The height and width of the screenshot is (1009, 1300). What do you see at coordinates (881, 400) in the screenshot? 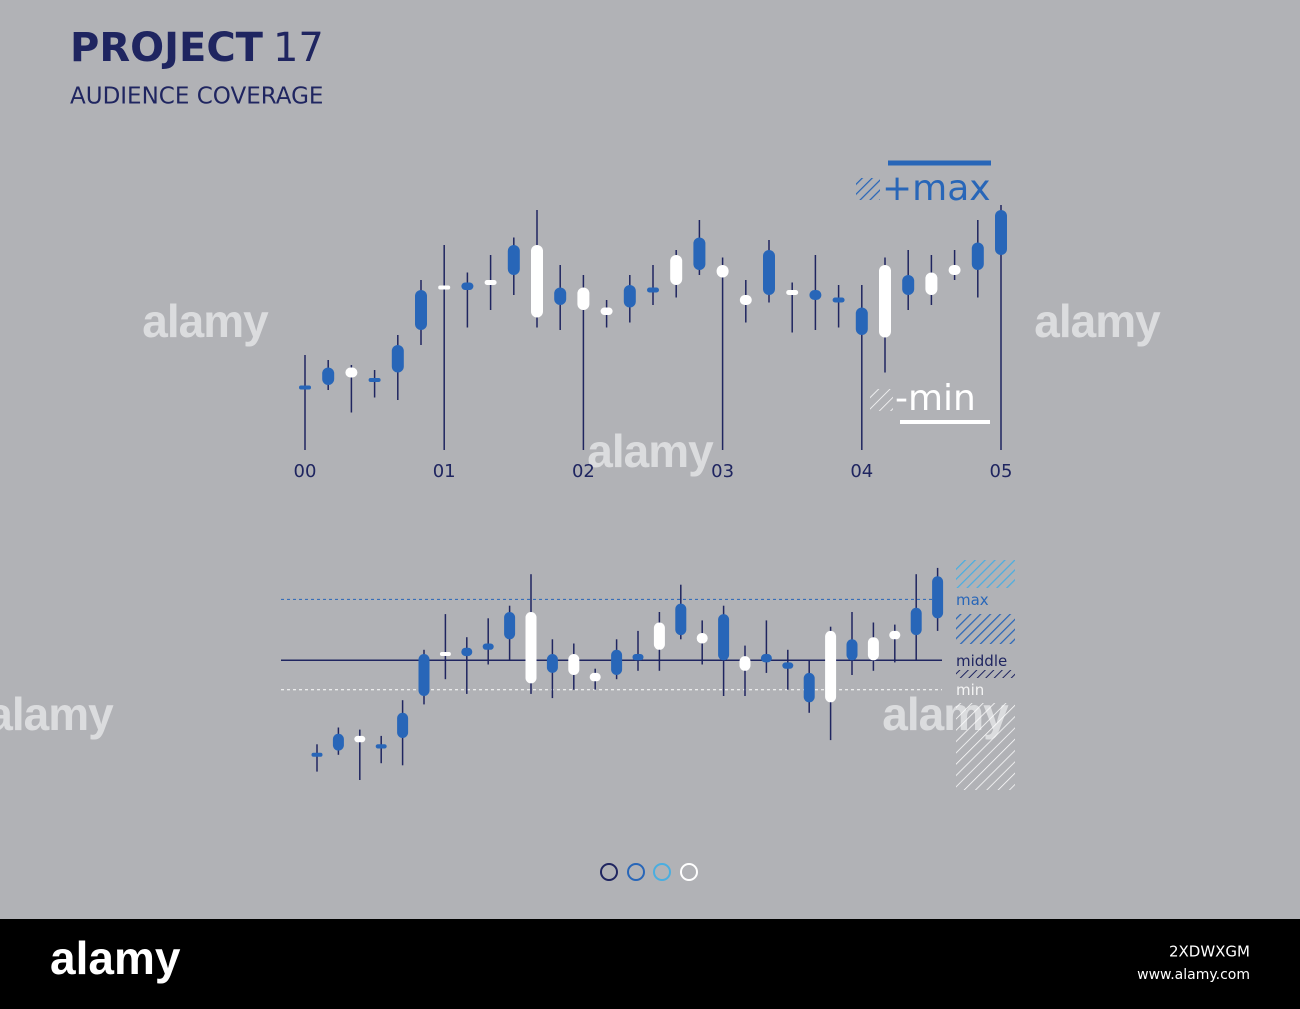
I see `min-hatch` at bounding box center [881, 400].